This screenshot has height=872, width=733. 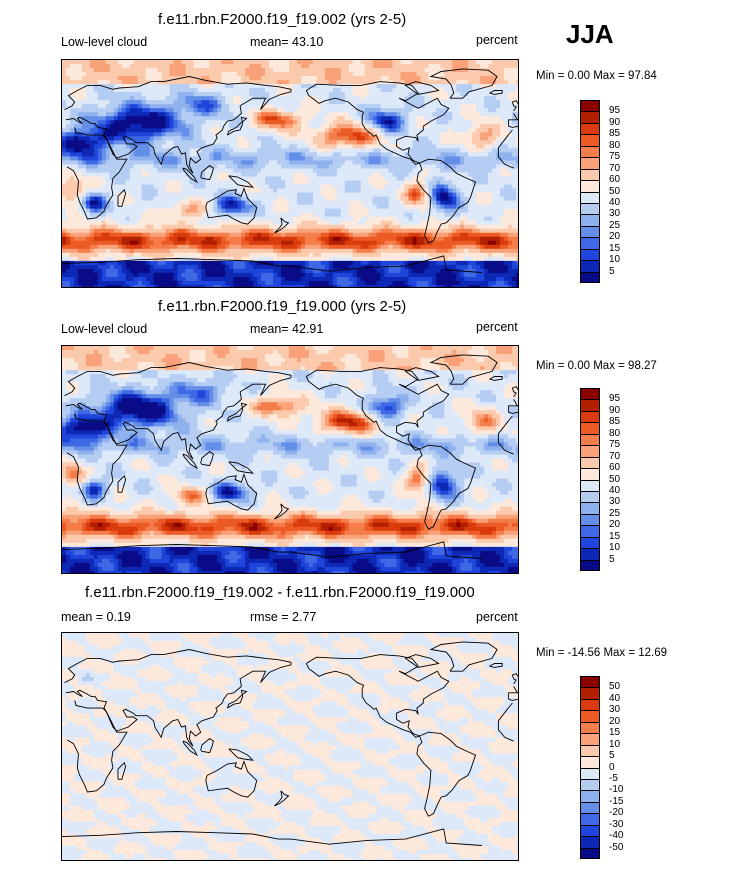 What do you see at coordinates (613, 778) in the screenshot?
I see `colorbar-label: -5` at bounding box center [613, 778].